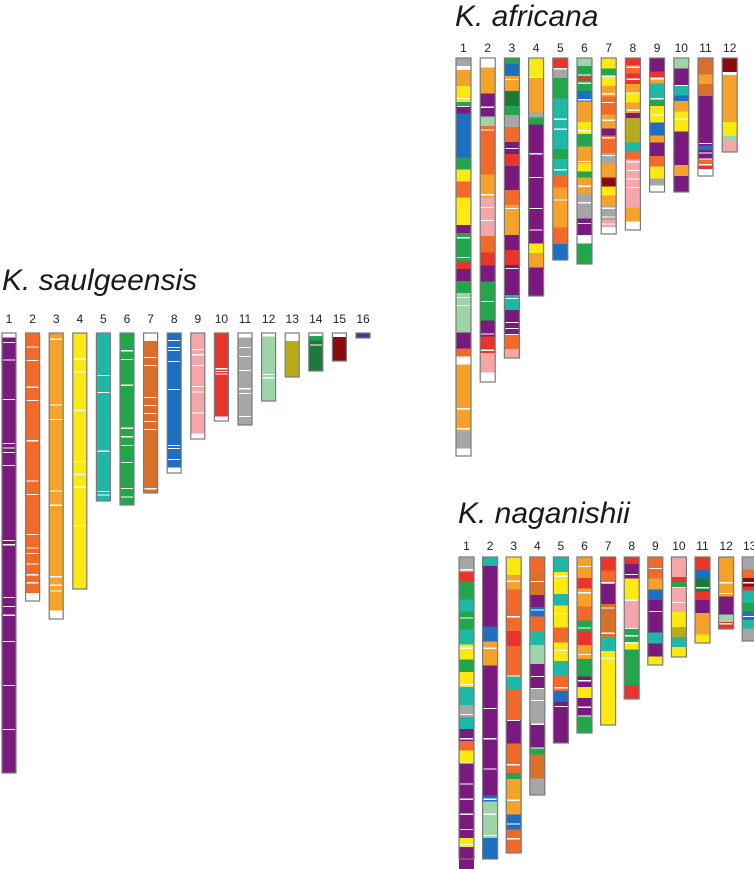 This screenshot has height=869, width=754. Describe the element at coordinates (584, 636) in the screenshot. I see `chromosome-naganishii-6: 6` at that location.